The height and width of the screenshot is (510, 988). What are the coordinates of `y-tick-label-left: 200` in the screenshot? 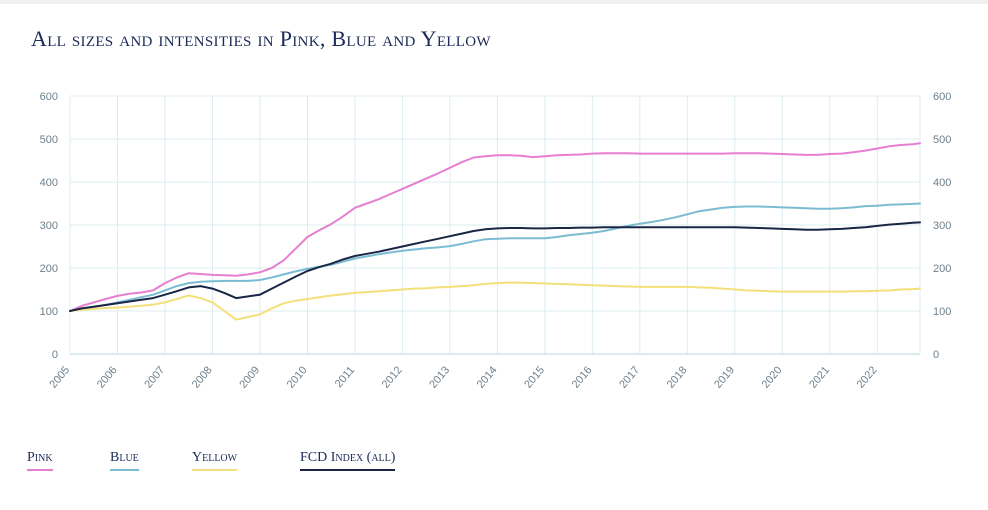 It's located at (49, 269).